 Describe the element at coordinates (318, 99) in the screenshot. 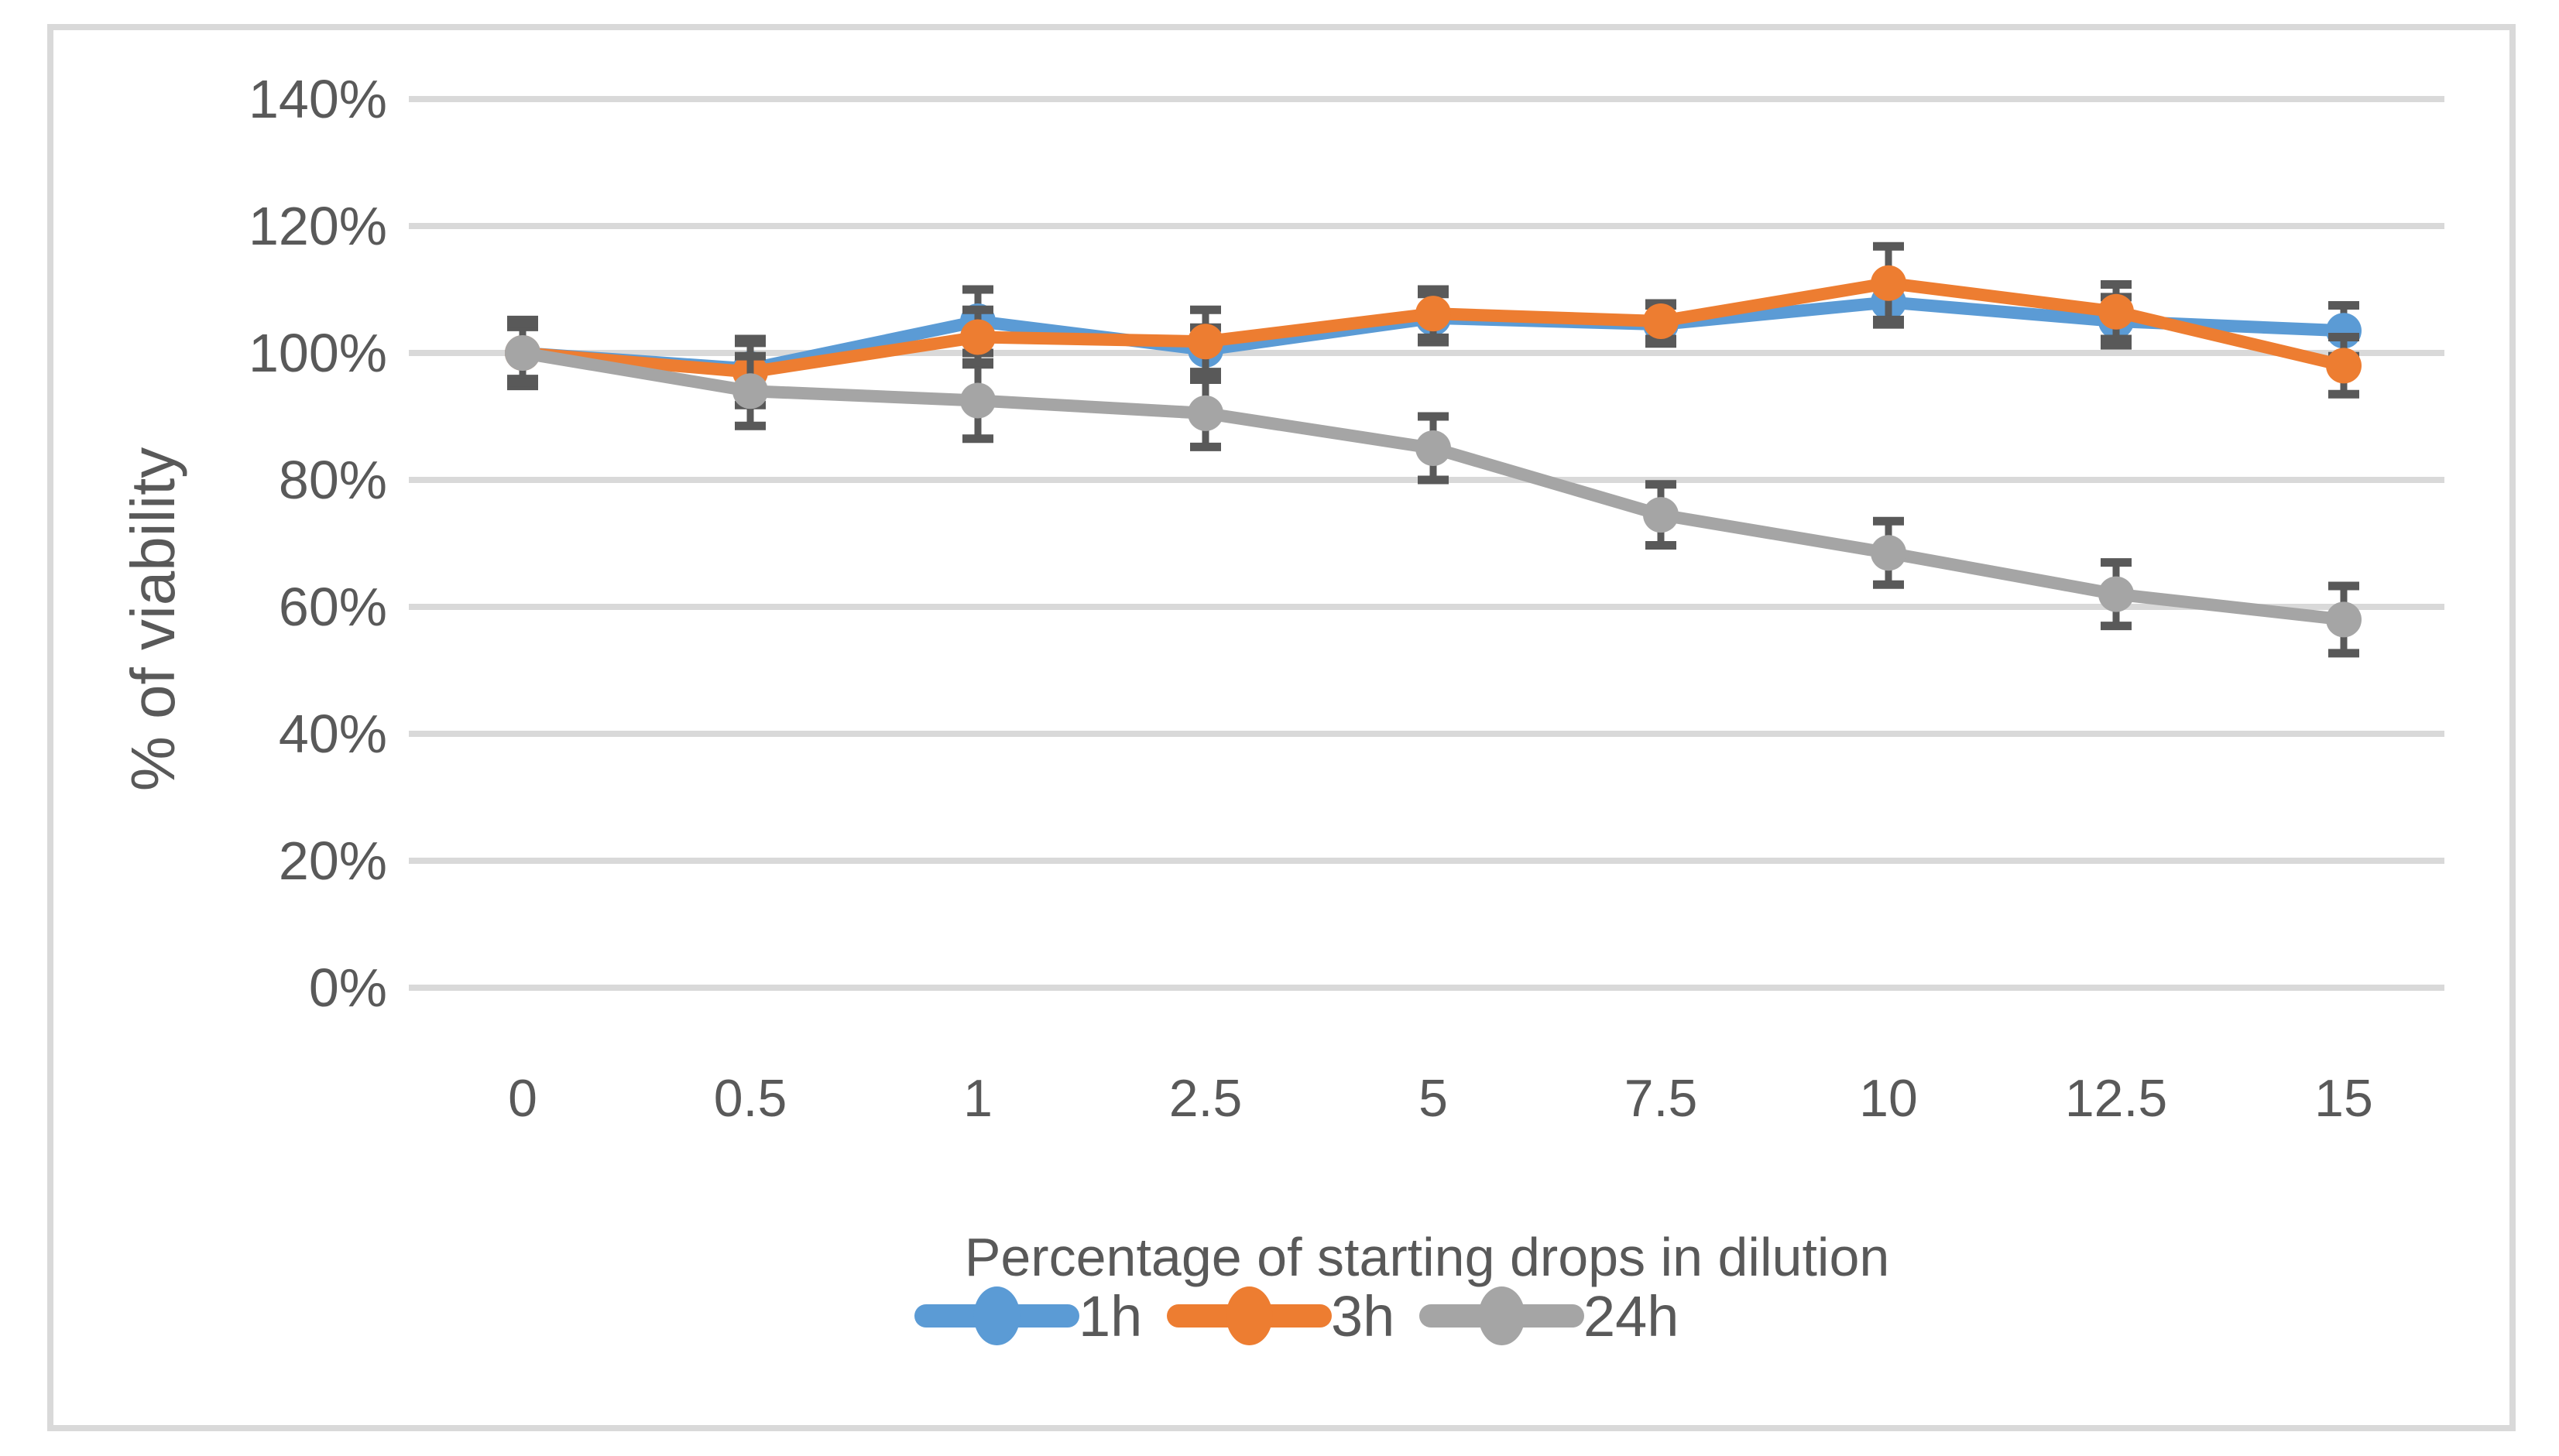

I see `y-tick-label: 140%` at that location.